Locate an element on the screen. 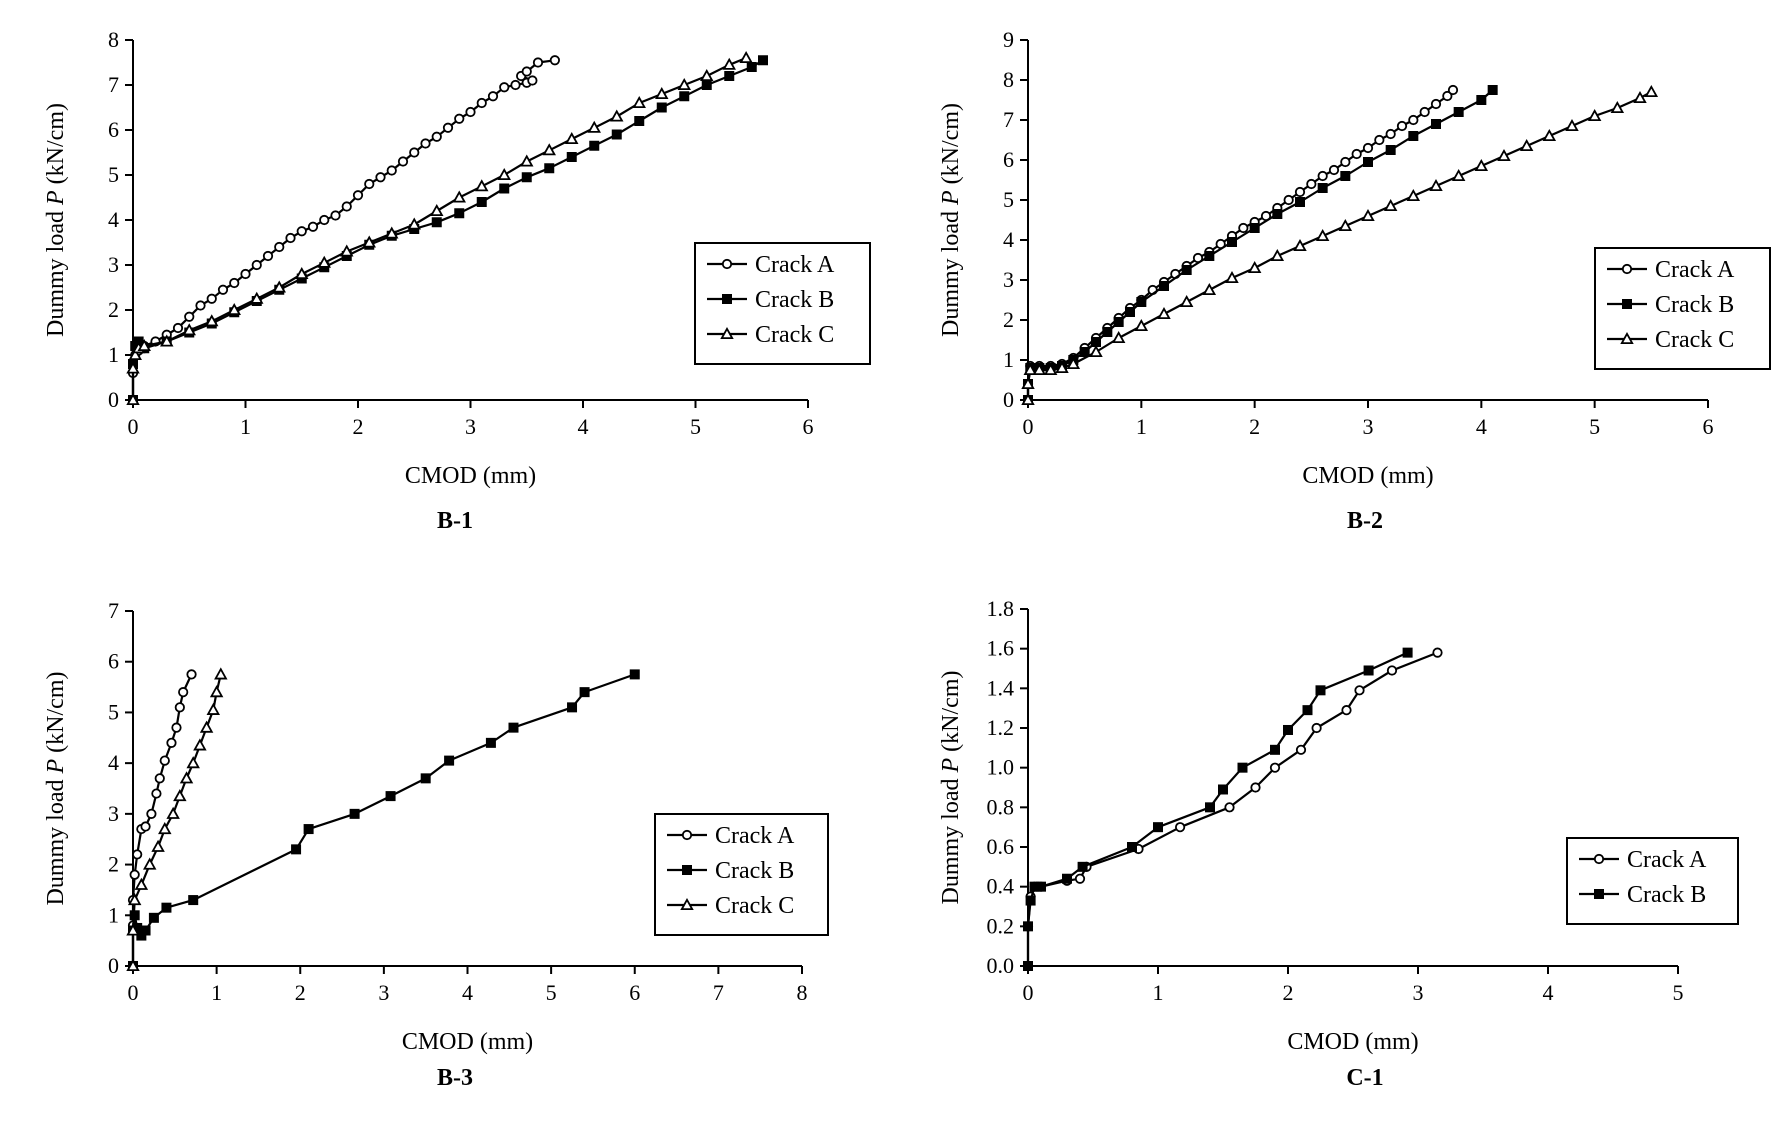 Image resolution: width=1771 pixels, height=1137 pixels. y-tick-label: 5 is located at coordinates (113, 174).